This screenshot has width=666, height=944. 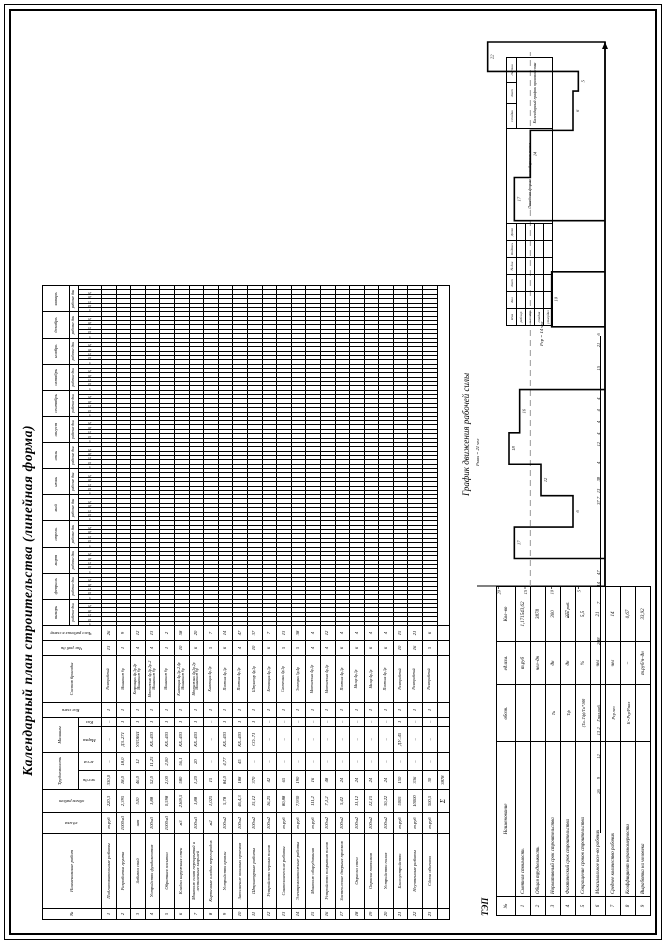 What do you see at coordinates (386, 739) in the screenshot?
I see `cell-mach-mark: –` at bounding box center [386, 739].